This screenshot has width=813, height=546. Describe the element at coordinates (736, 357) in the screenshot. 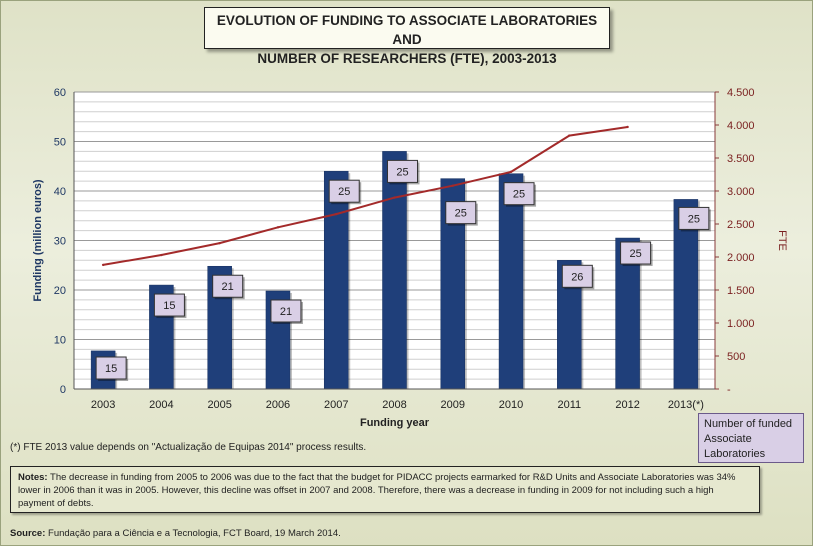

I see `y-tick-right-500: 500` at that location.